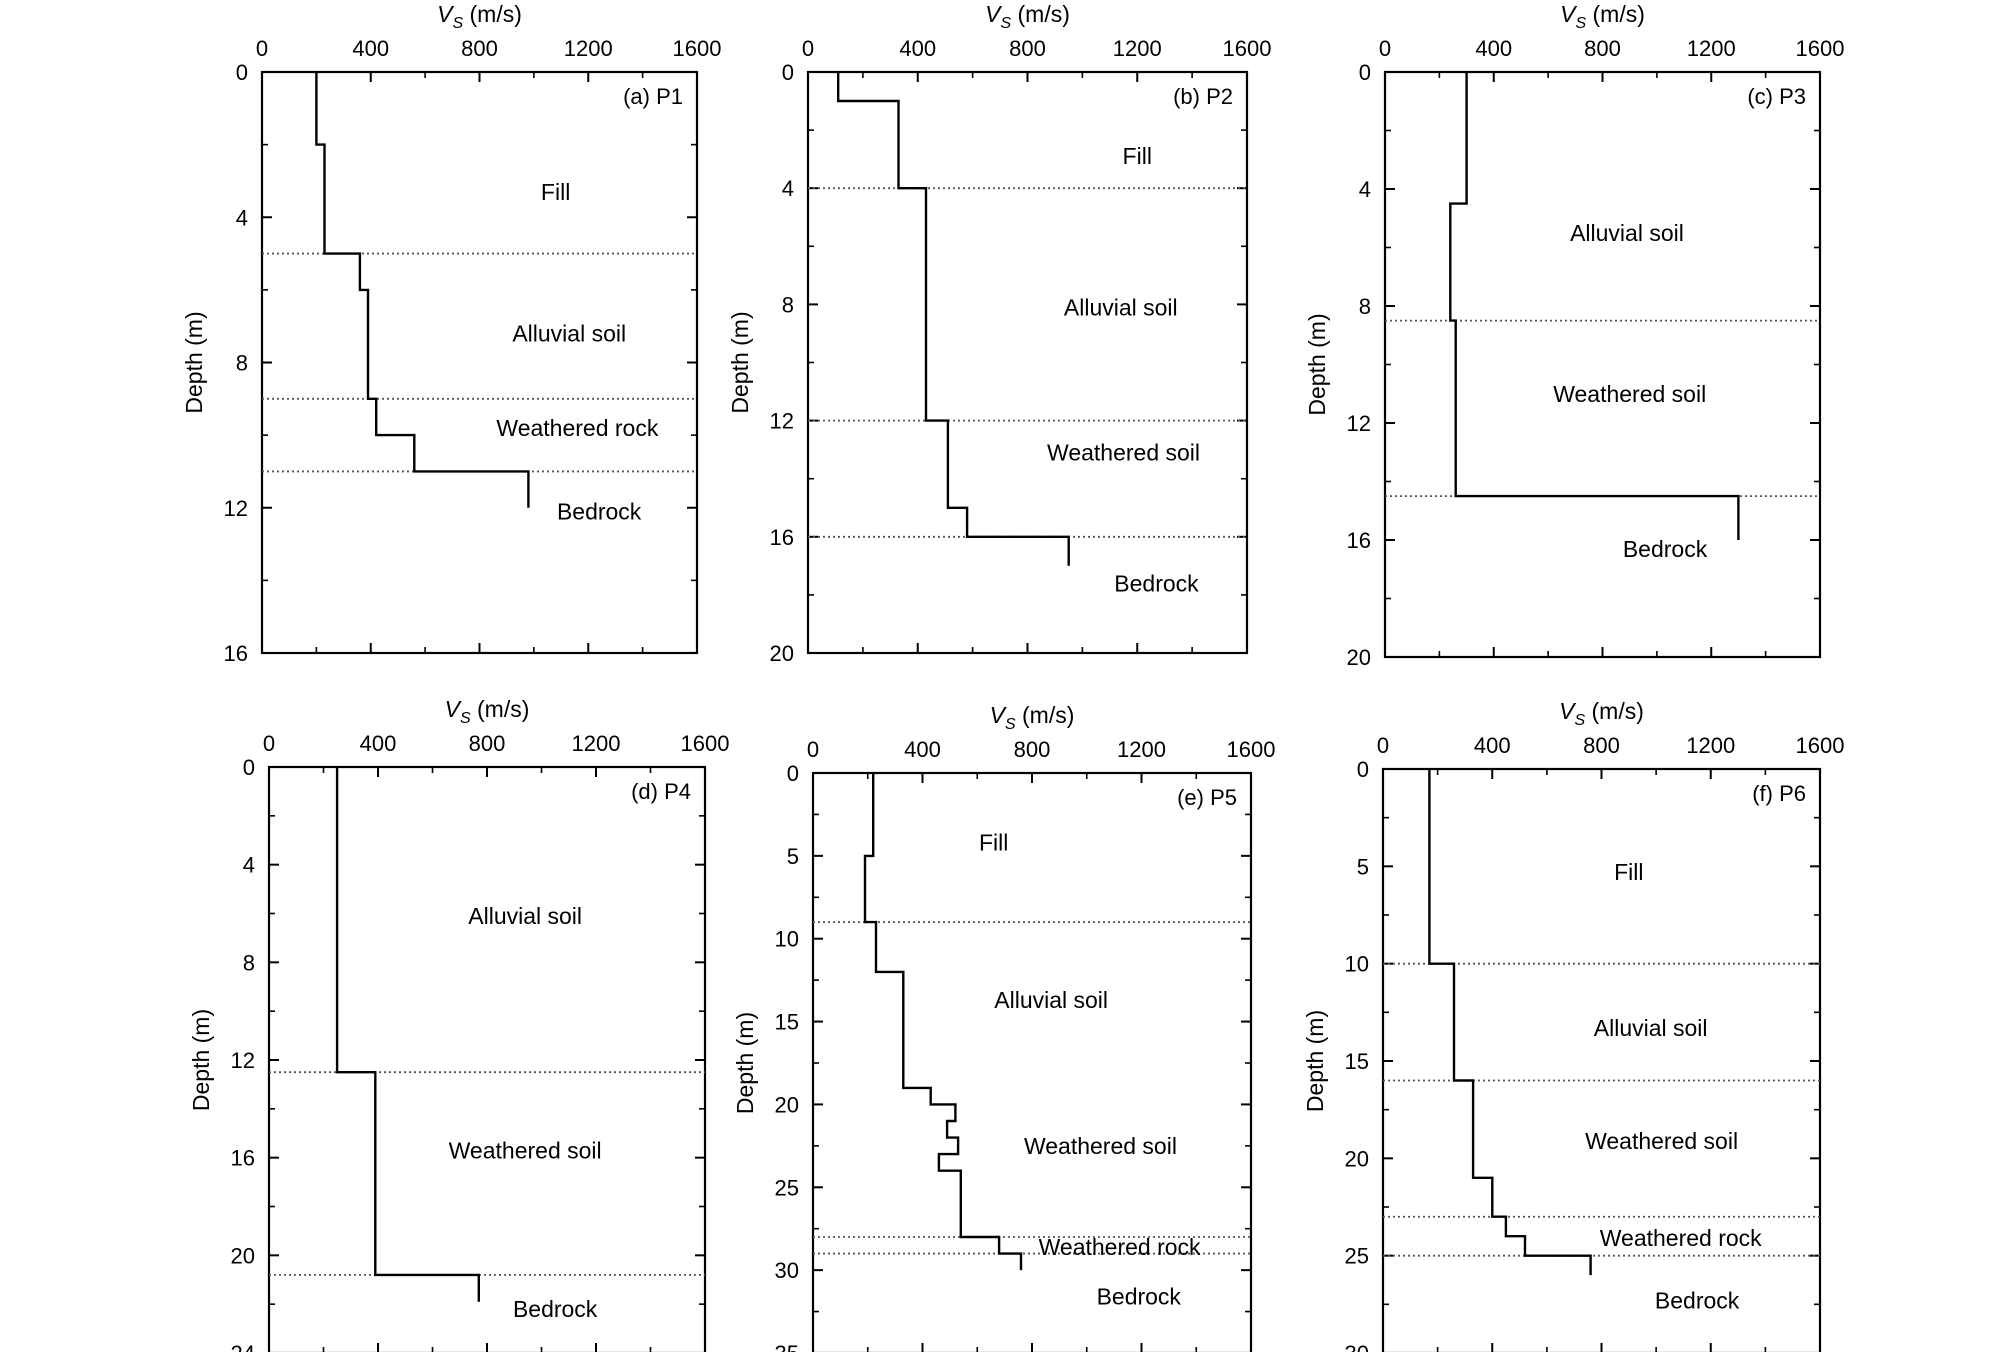 The height and width of the screenshot is (1357, 2008). Describe the element at coordinates (661, 791) in the screenshot. I see `panel-label: (d) P4` at that location.